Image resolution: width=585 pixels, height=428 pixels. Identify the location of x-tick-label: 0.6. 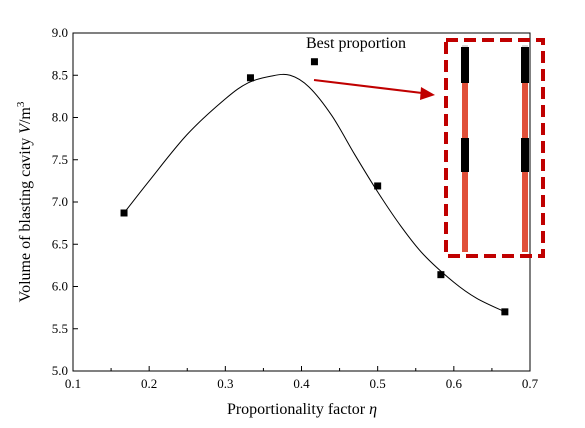
(454, 383).